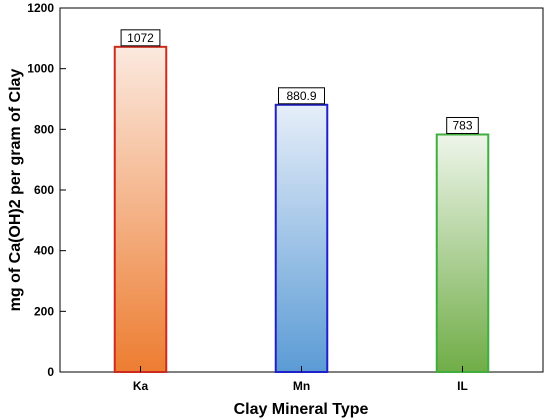 The image size is (550, 420). I want to click on y-tick-label: 0, so click(50, 372).